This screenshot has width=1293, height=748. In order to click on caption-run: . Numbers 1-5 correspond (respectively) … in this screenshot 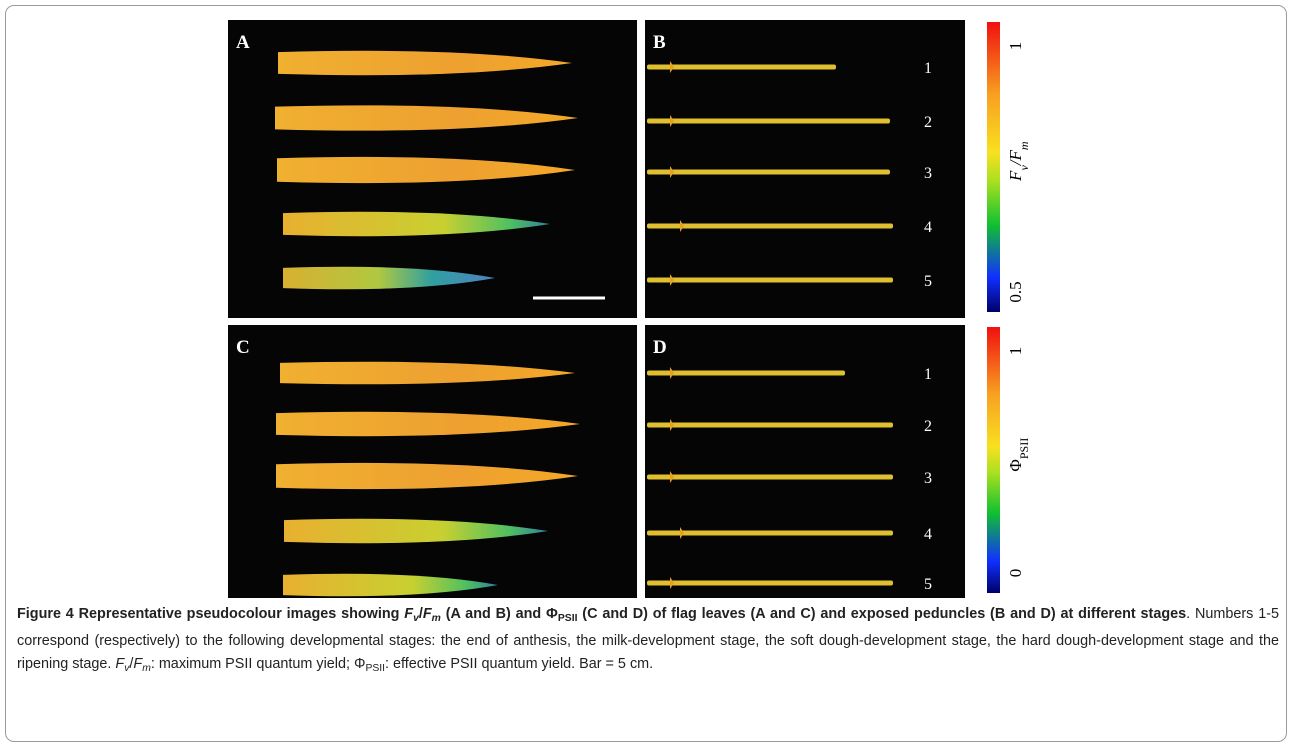, I will do `click(648, 639)`.